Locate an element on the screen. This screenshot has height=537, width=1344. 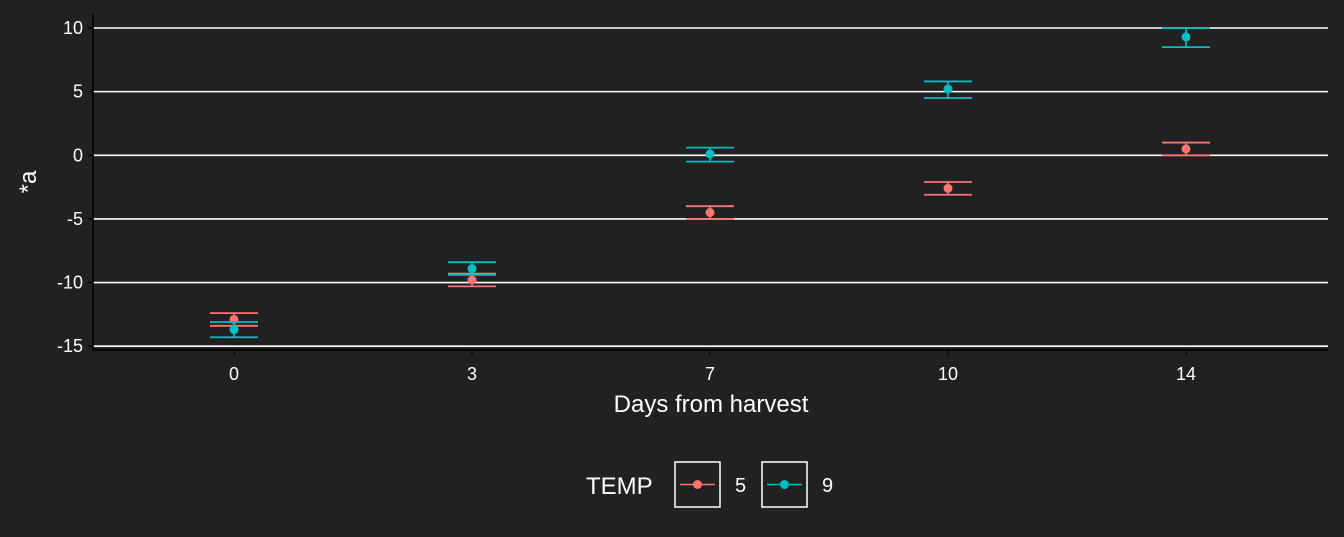
y-tick-label: -5 is located at coordinates (75, 219).